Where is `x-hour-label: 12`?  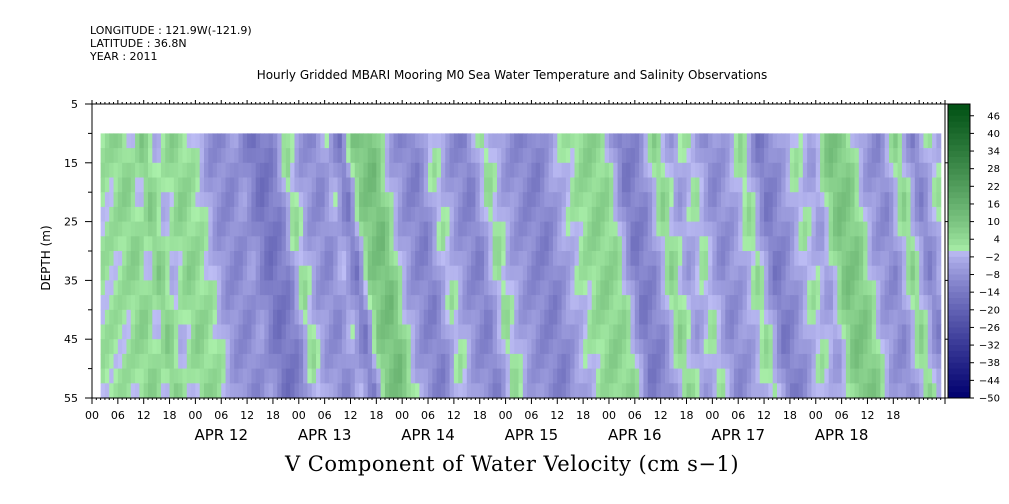
x-hour-label: 12 is located at coordinates (144, 415).